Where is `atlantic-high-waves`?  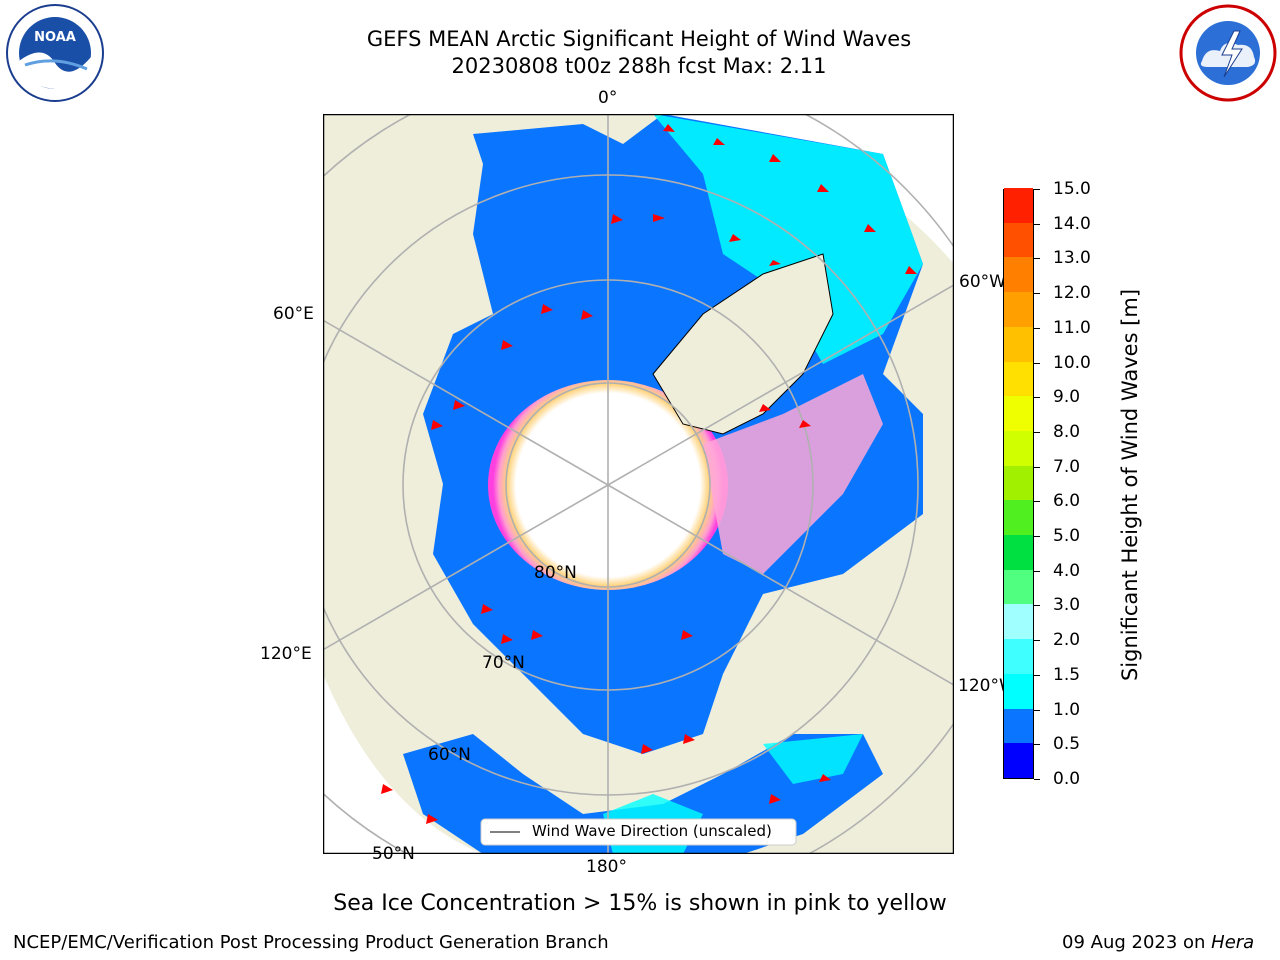
atlantic-high-waves is located at coordinates (788, 239).